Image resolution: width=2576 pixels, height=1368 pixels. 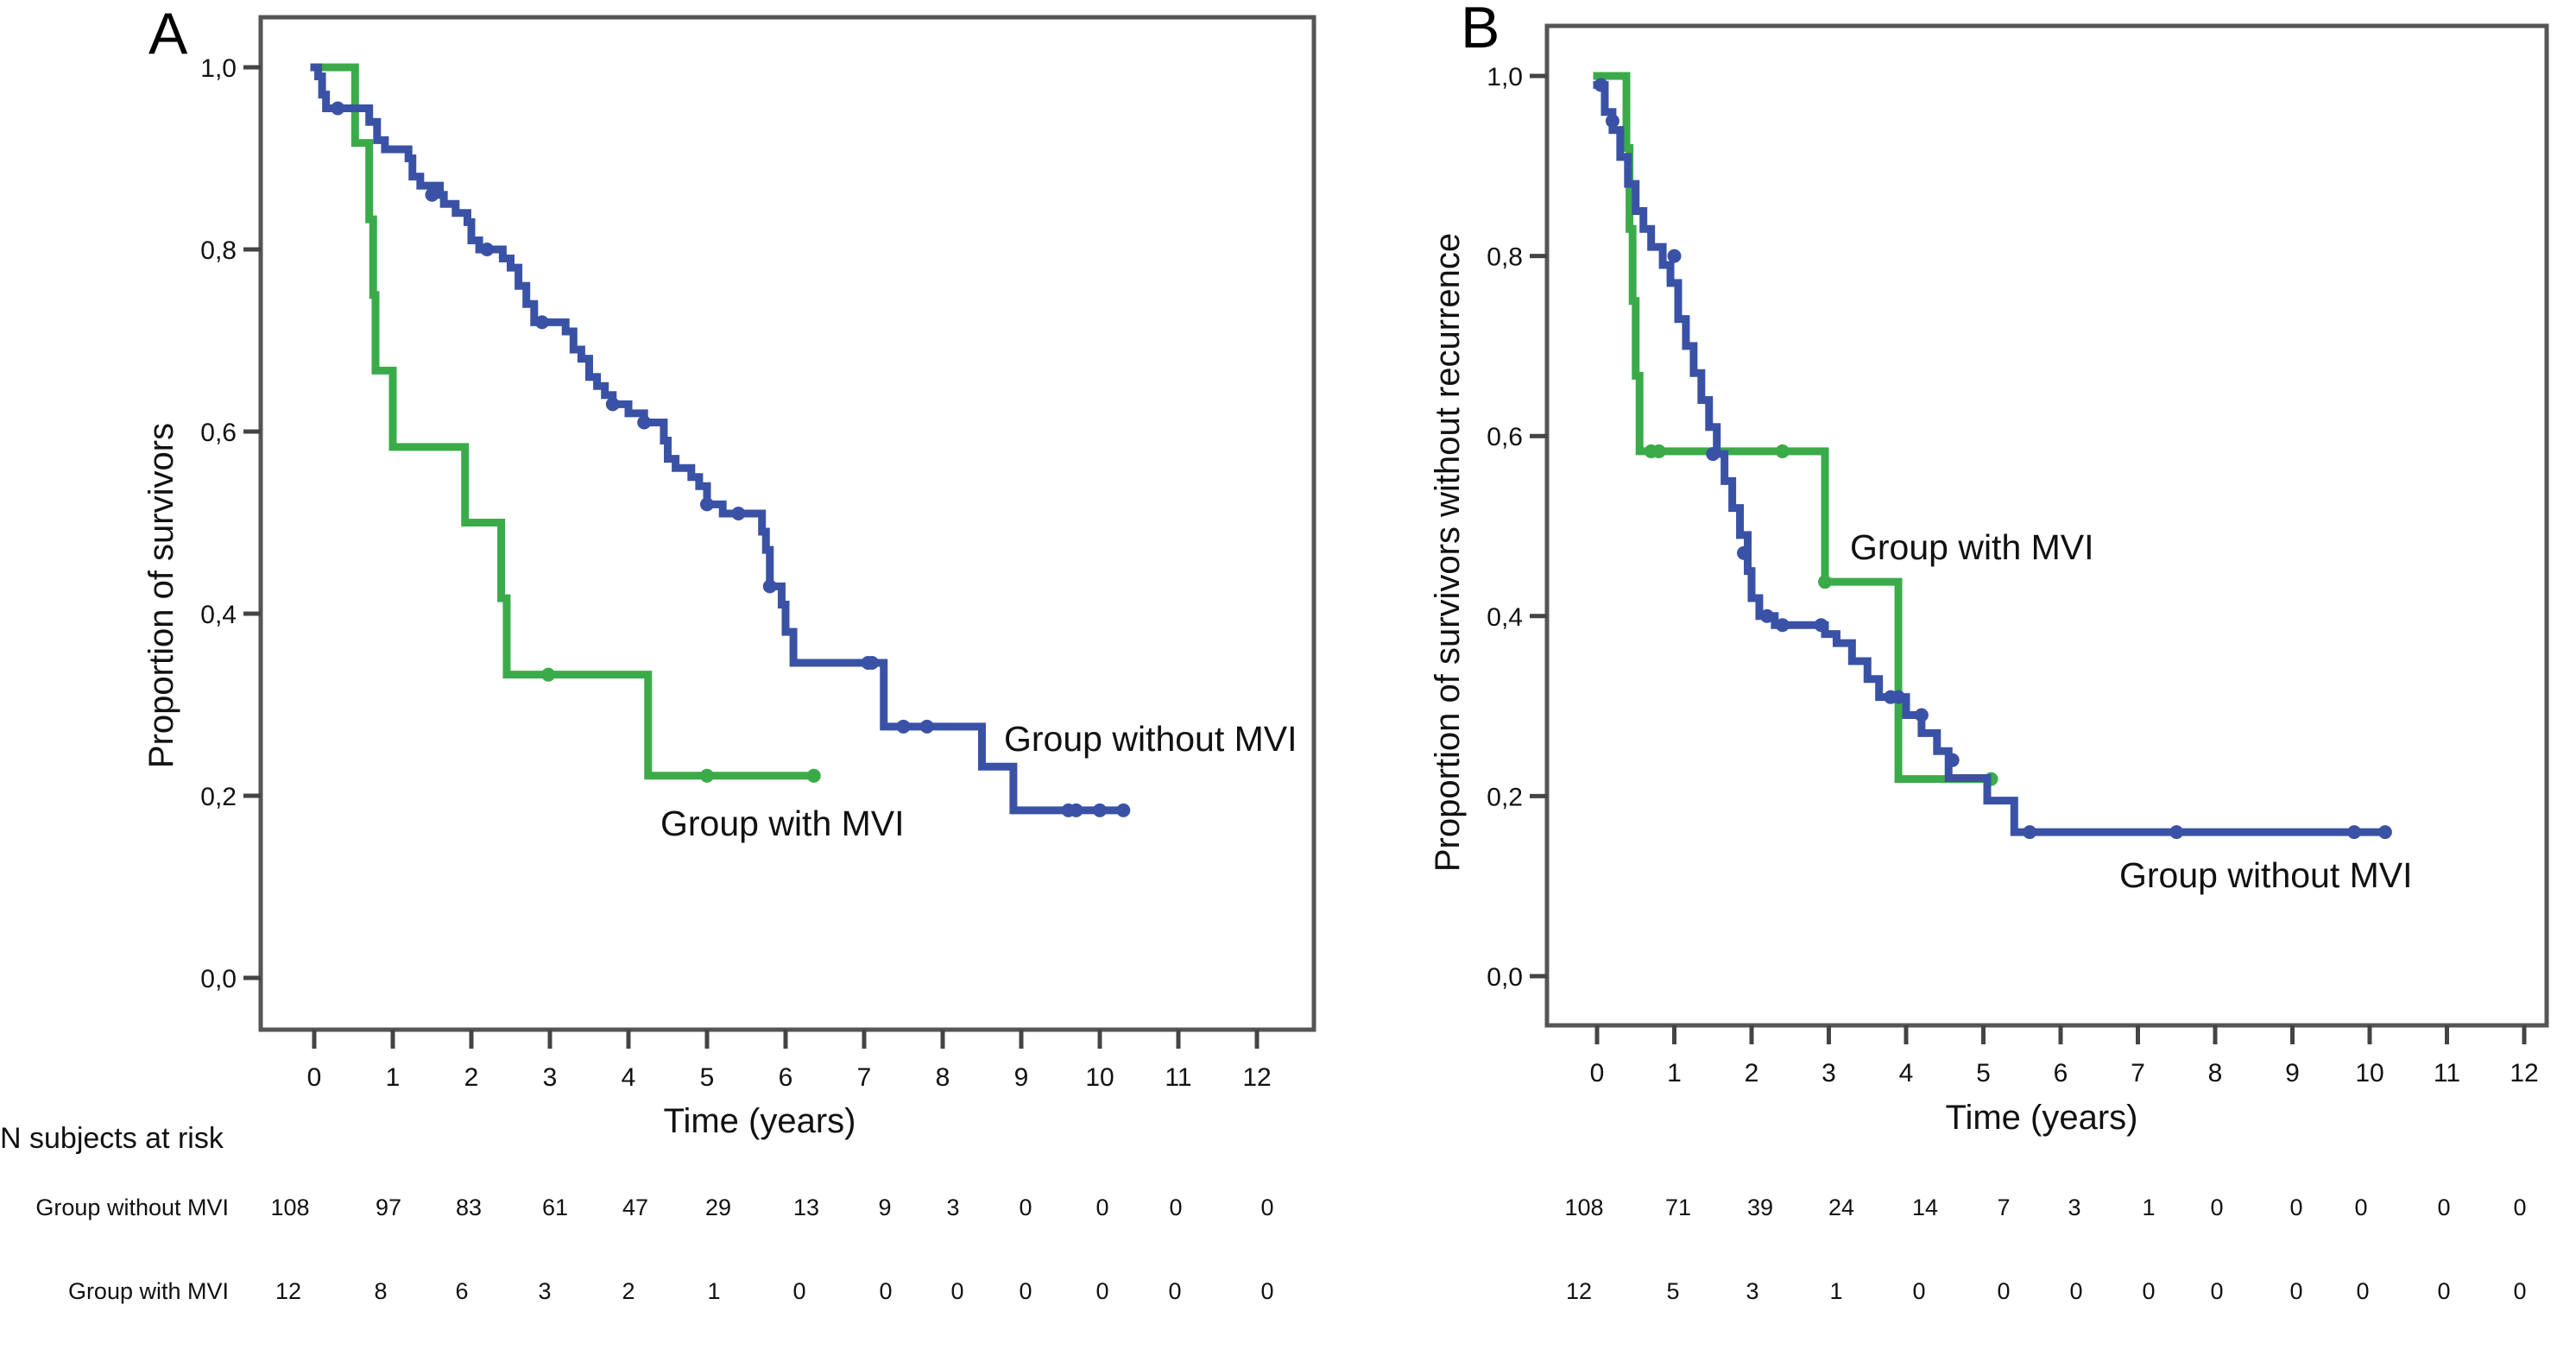 What do you see at coordinates (1925, 1207) in the screenshot?
I see `risk-value-b: 14` at bounding box center [1925, 1207].